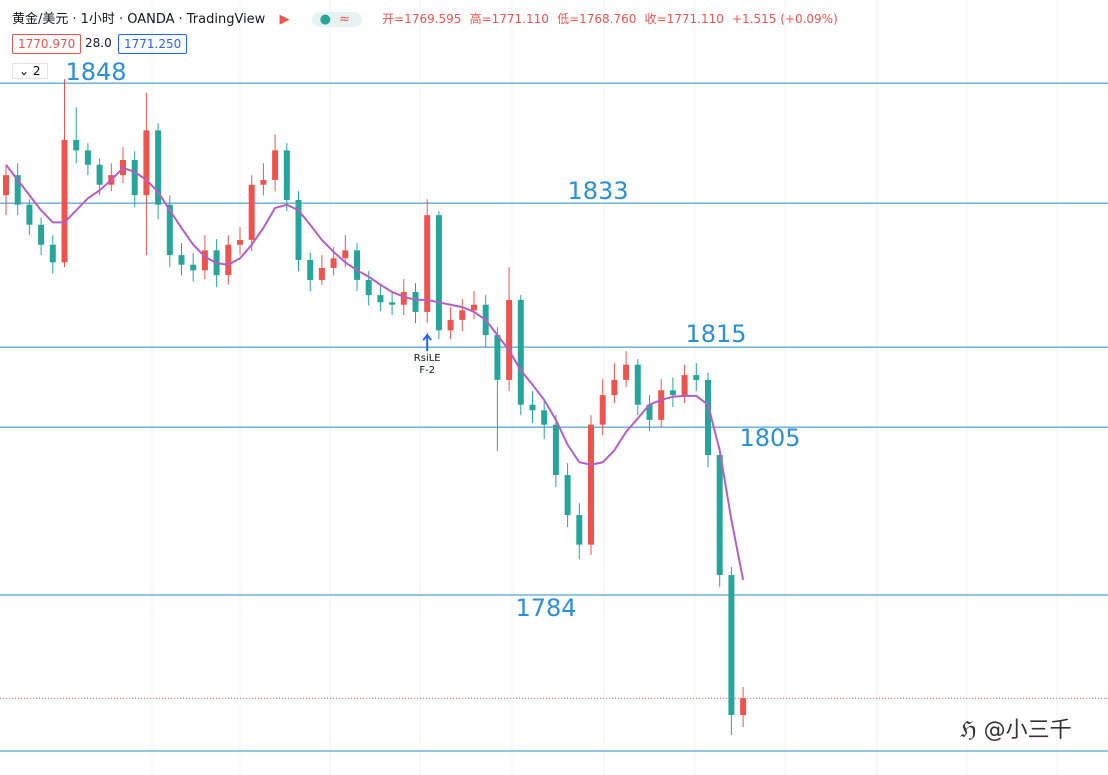 The image size is (1108, 775). I want to click on indicator-toggle: ⌄ 2, so click(30, 71).